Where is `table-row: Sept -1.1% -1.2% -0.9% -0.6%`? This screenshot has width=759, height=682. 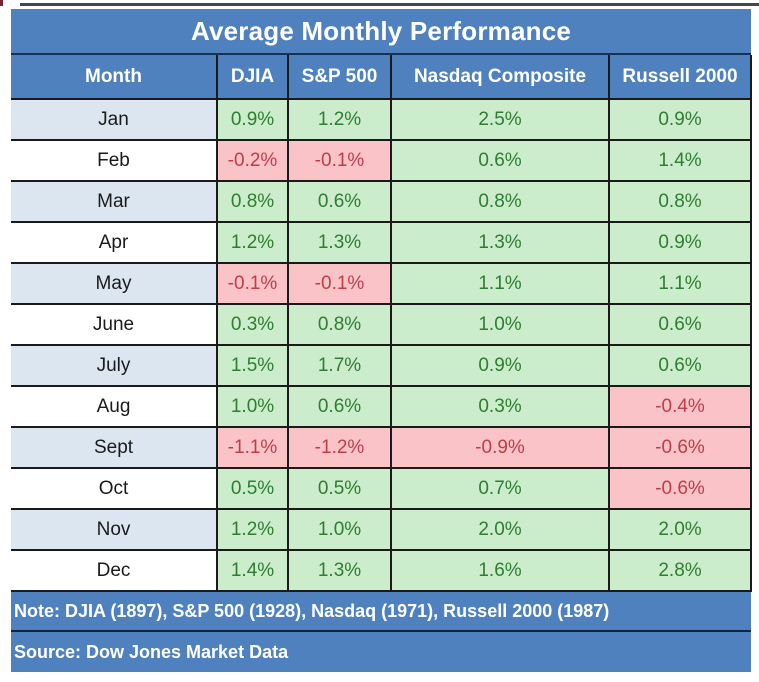 table-row: Sept -1.1% -1.2% -0.9% -0.6% is located at coordinates (381, 447).